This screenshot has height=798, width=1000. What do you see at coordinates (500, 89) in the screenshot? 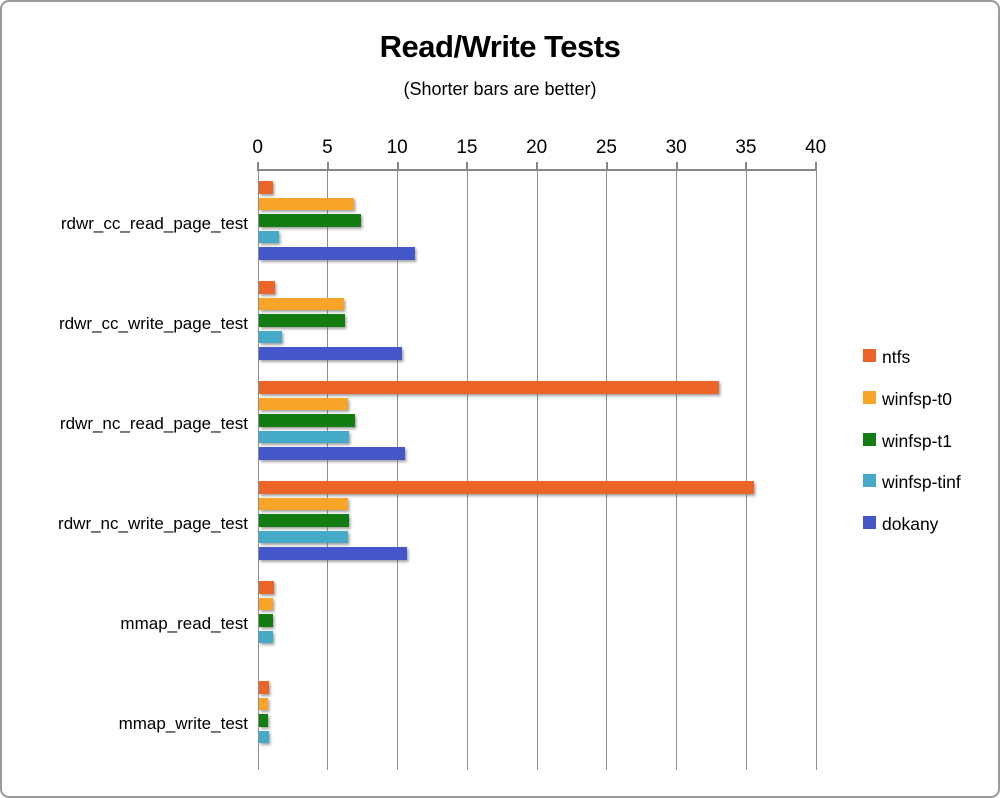
I see `chart-subtitle: (Shorter bars are better)` at bounding box center [500, 89].